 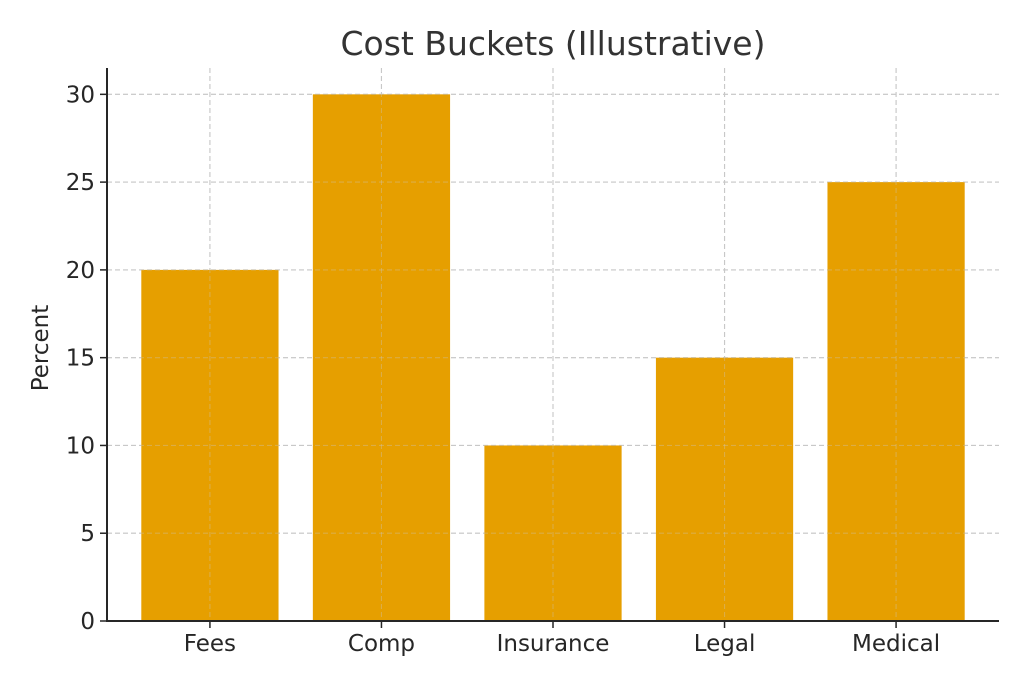 I want to click on y-tick-label: 15, so click(x=80, y=359).